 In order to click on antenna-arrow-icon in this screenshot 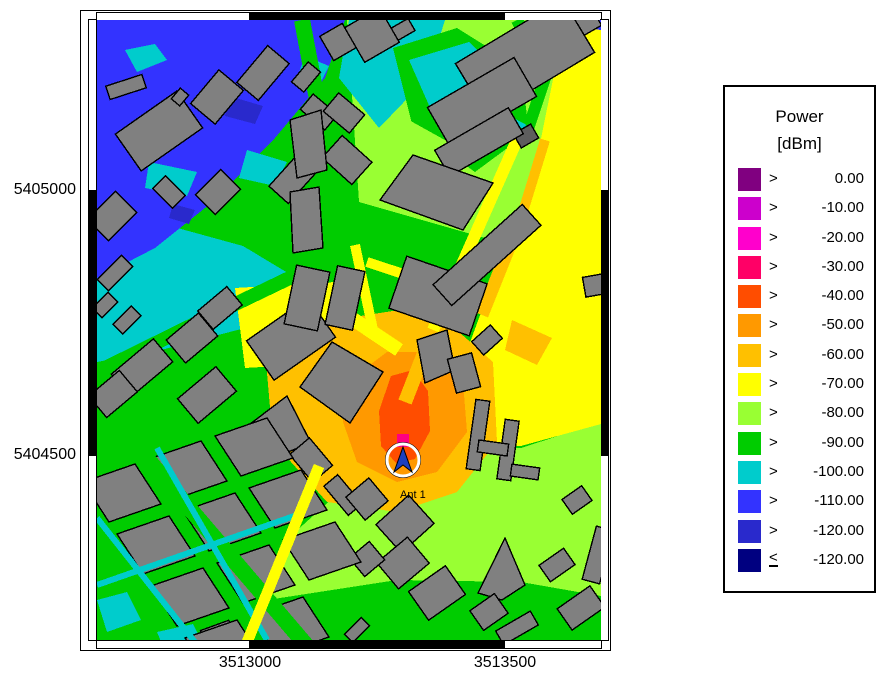, I will do `click(403, 459)`.